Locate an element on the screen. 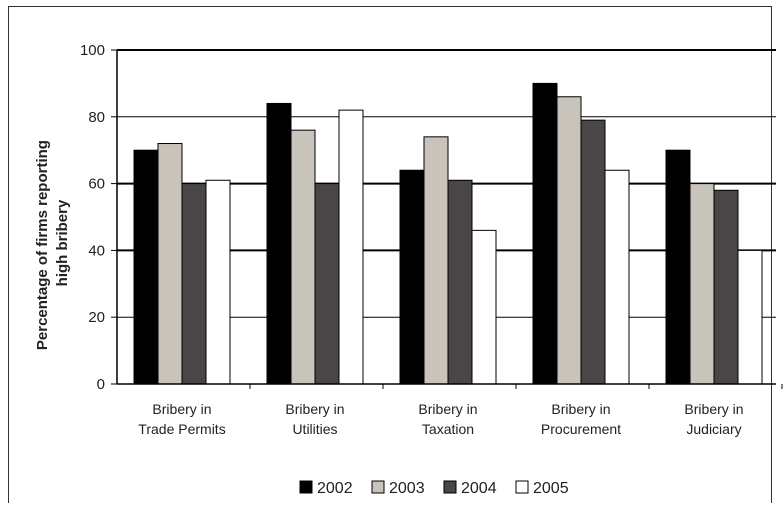 The height and width of the screenshot is (507, 784). y-tick-label: 80 is located at coordinates (96, 117).